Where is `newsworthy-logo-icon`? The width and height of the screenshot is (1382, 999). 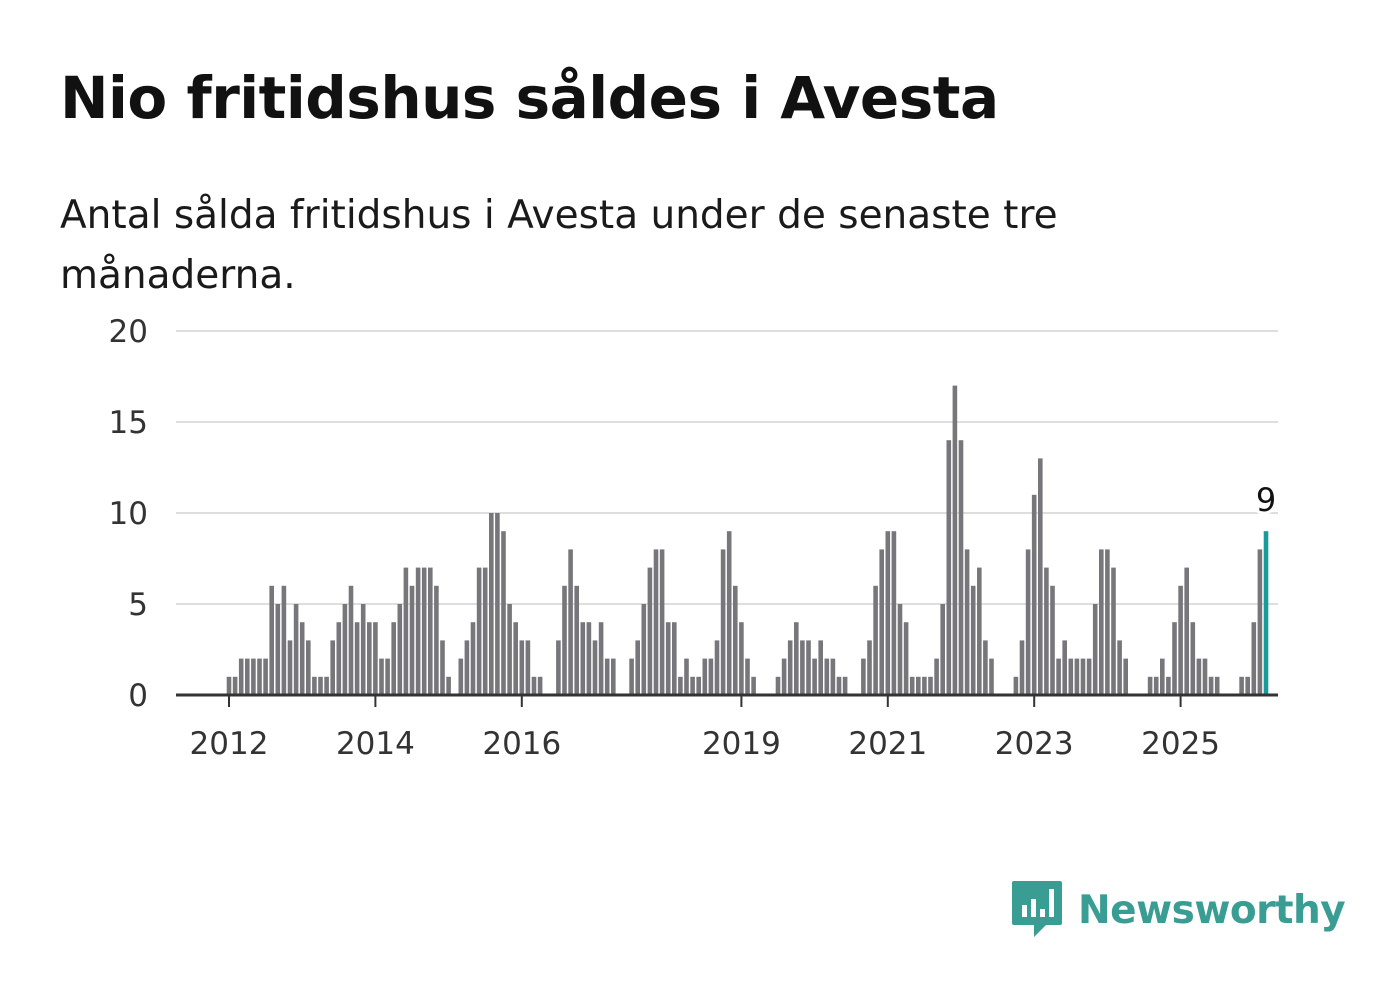 newsworthy-logo-icon is located at coordinates (1037, 909).